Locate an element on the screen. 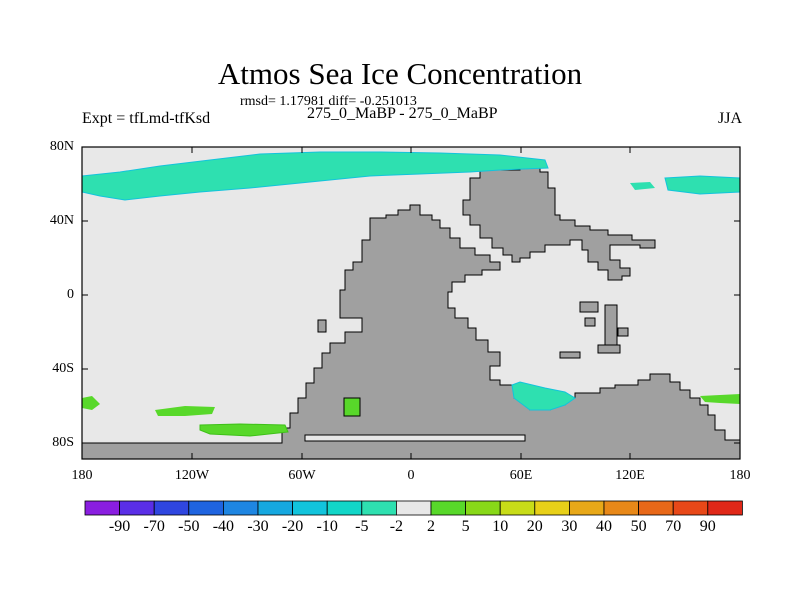  ice-band-north is located at coordinates (315, 176).